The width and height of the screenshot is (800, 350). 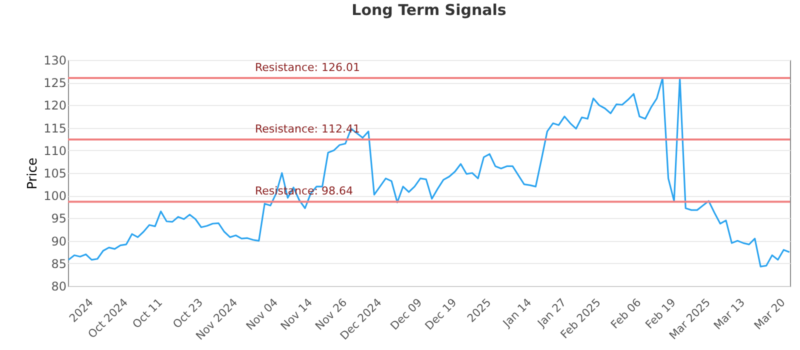 I want to click on ref-line-label: Resistance: 126.01, so click(x=307, y=67).